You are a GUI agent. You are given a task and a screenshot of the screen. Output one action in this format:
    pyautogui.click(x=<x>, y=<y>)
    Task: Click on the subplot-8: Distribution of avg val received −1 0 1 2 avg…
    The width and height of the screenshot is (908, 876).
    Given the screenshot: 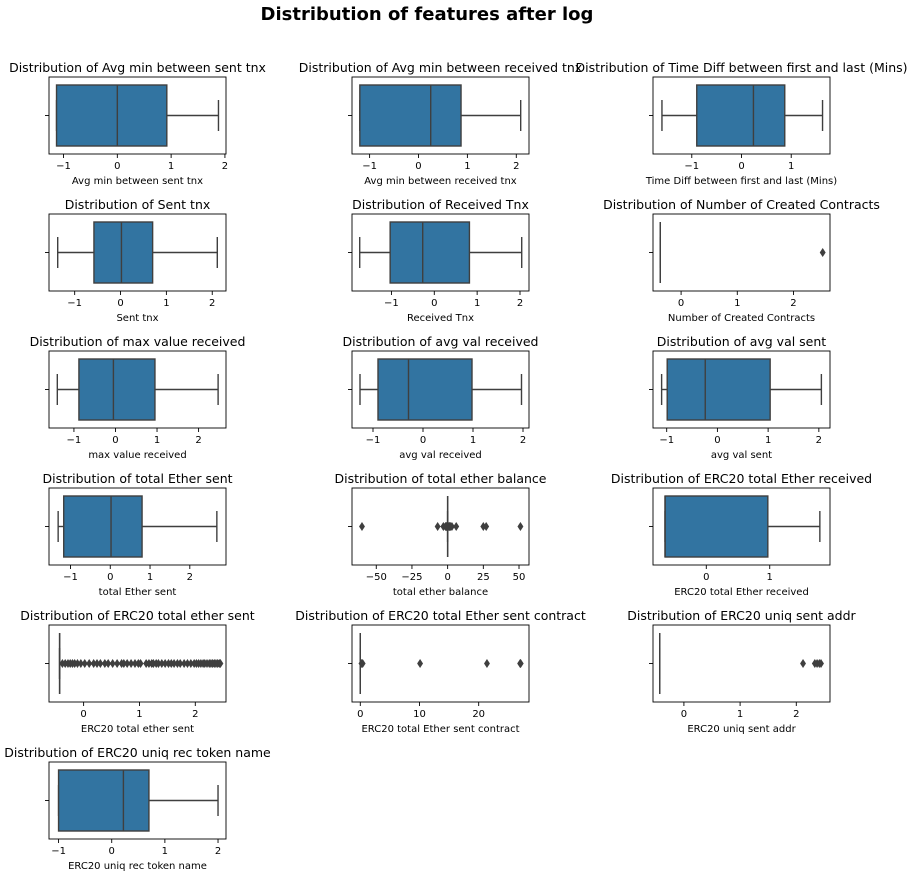 What is the action you would take?
    pyautogui.click(x=440, y=397)
    